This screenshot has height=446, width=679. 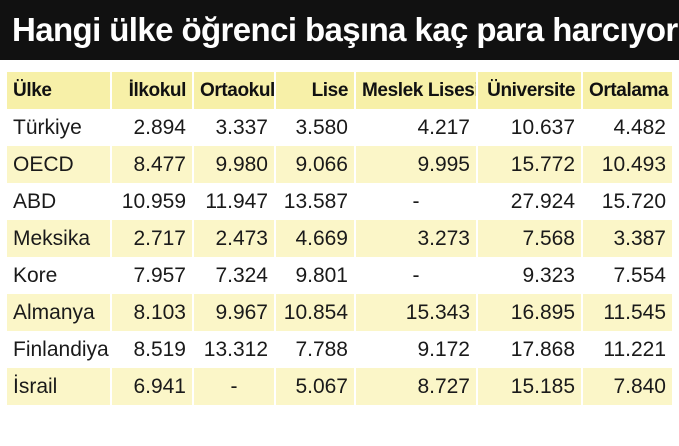 I want to click on header-university: Üniversite, so click(x=529, y=90).